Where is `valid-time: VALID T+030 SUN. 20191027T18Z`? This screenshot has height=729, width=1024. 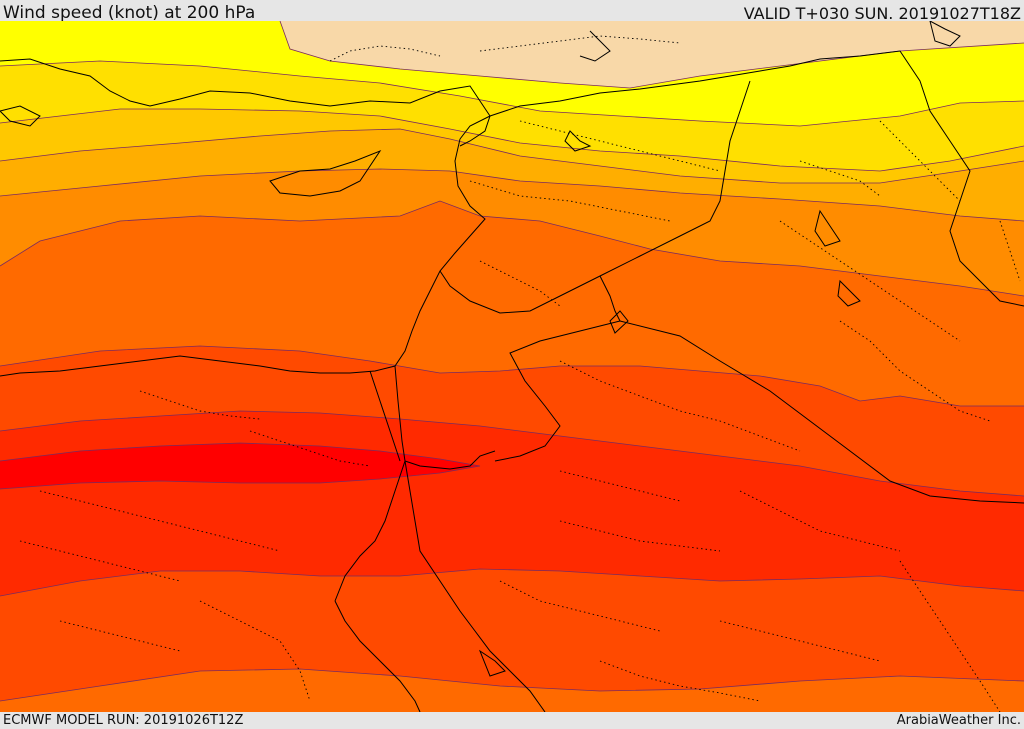 valid-time: VALID T+030 SUN. 20191027T18Z is located at coordinates (882, 13).